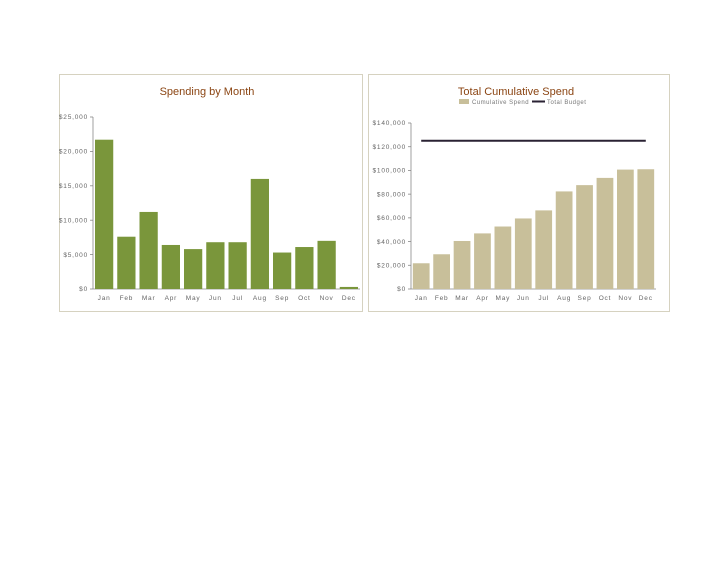  What do you see at coordinates (73, 117) in the screenshot?
I see `y-tick-label: $25,000` at bounding box center [73, 117].